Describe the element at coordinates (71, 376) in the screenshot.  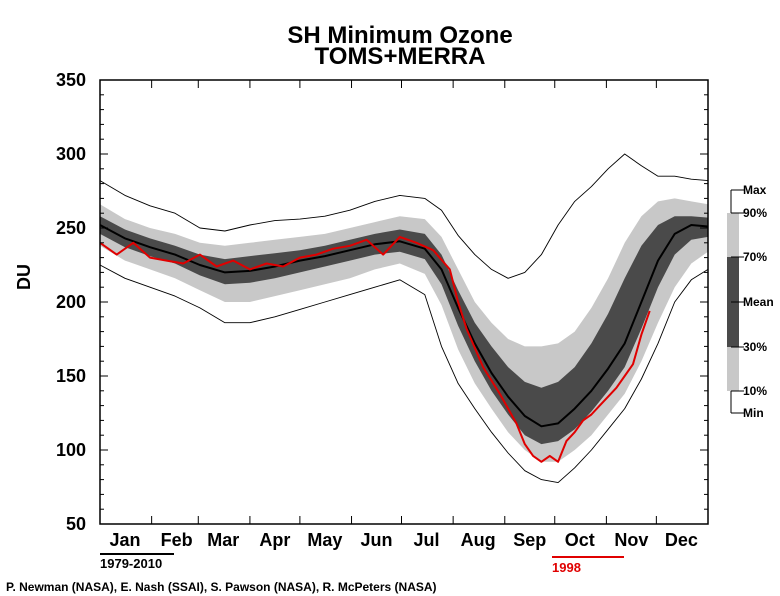
I see `y-tick-label: 150` at that location.